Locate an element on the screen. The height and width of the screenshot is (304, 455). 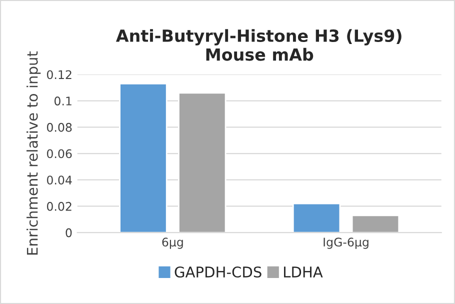
y-tick-label: 0.12 is located at coordinates (59, 75).